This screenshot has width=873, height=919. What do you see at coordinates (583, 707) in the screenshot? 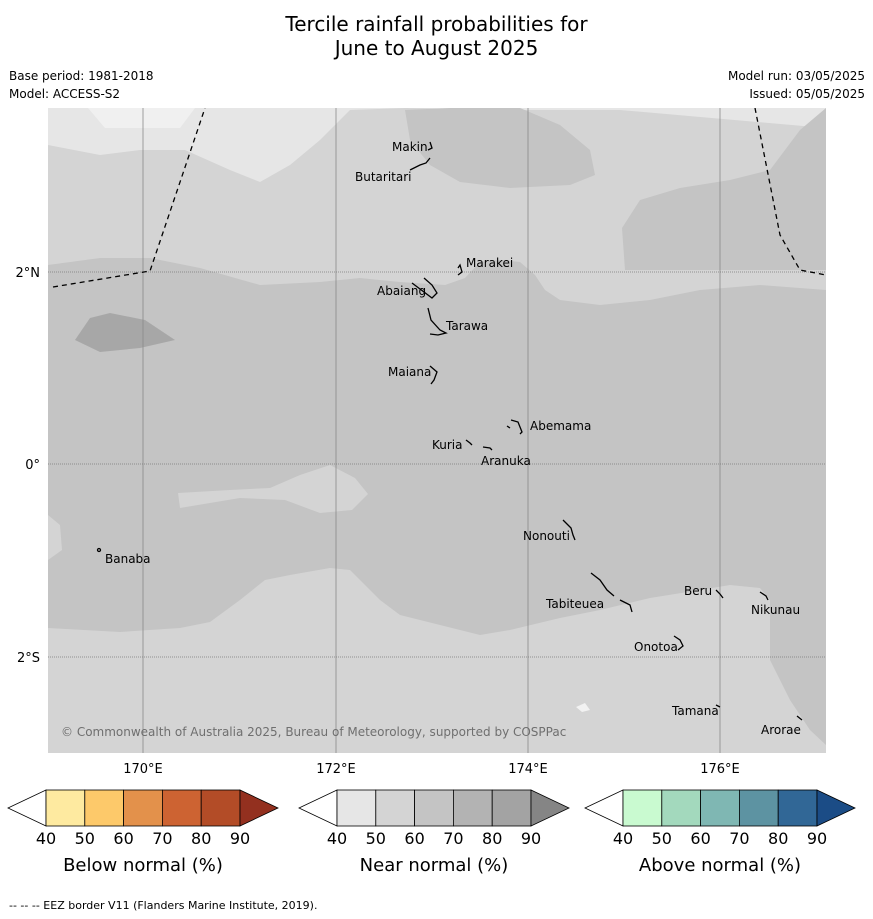
I see `small-spot` at bounding box center [583, 707].